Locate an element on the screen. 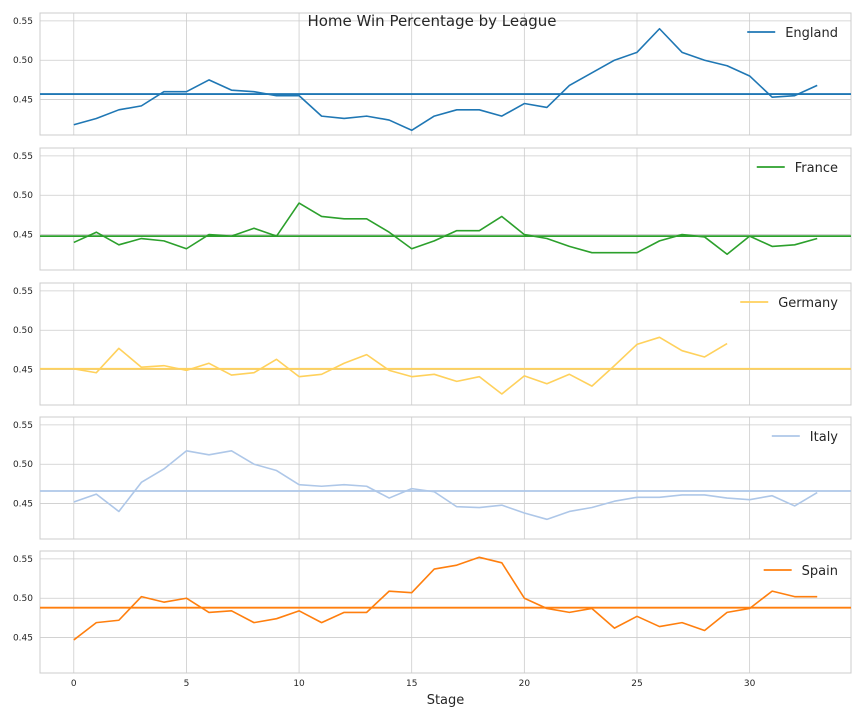  legend-label: Spain is located at coordinates (820, 571).